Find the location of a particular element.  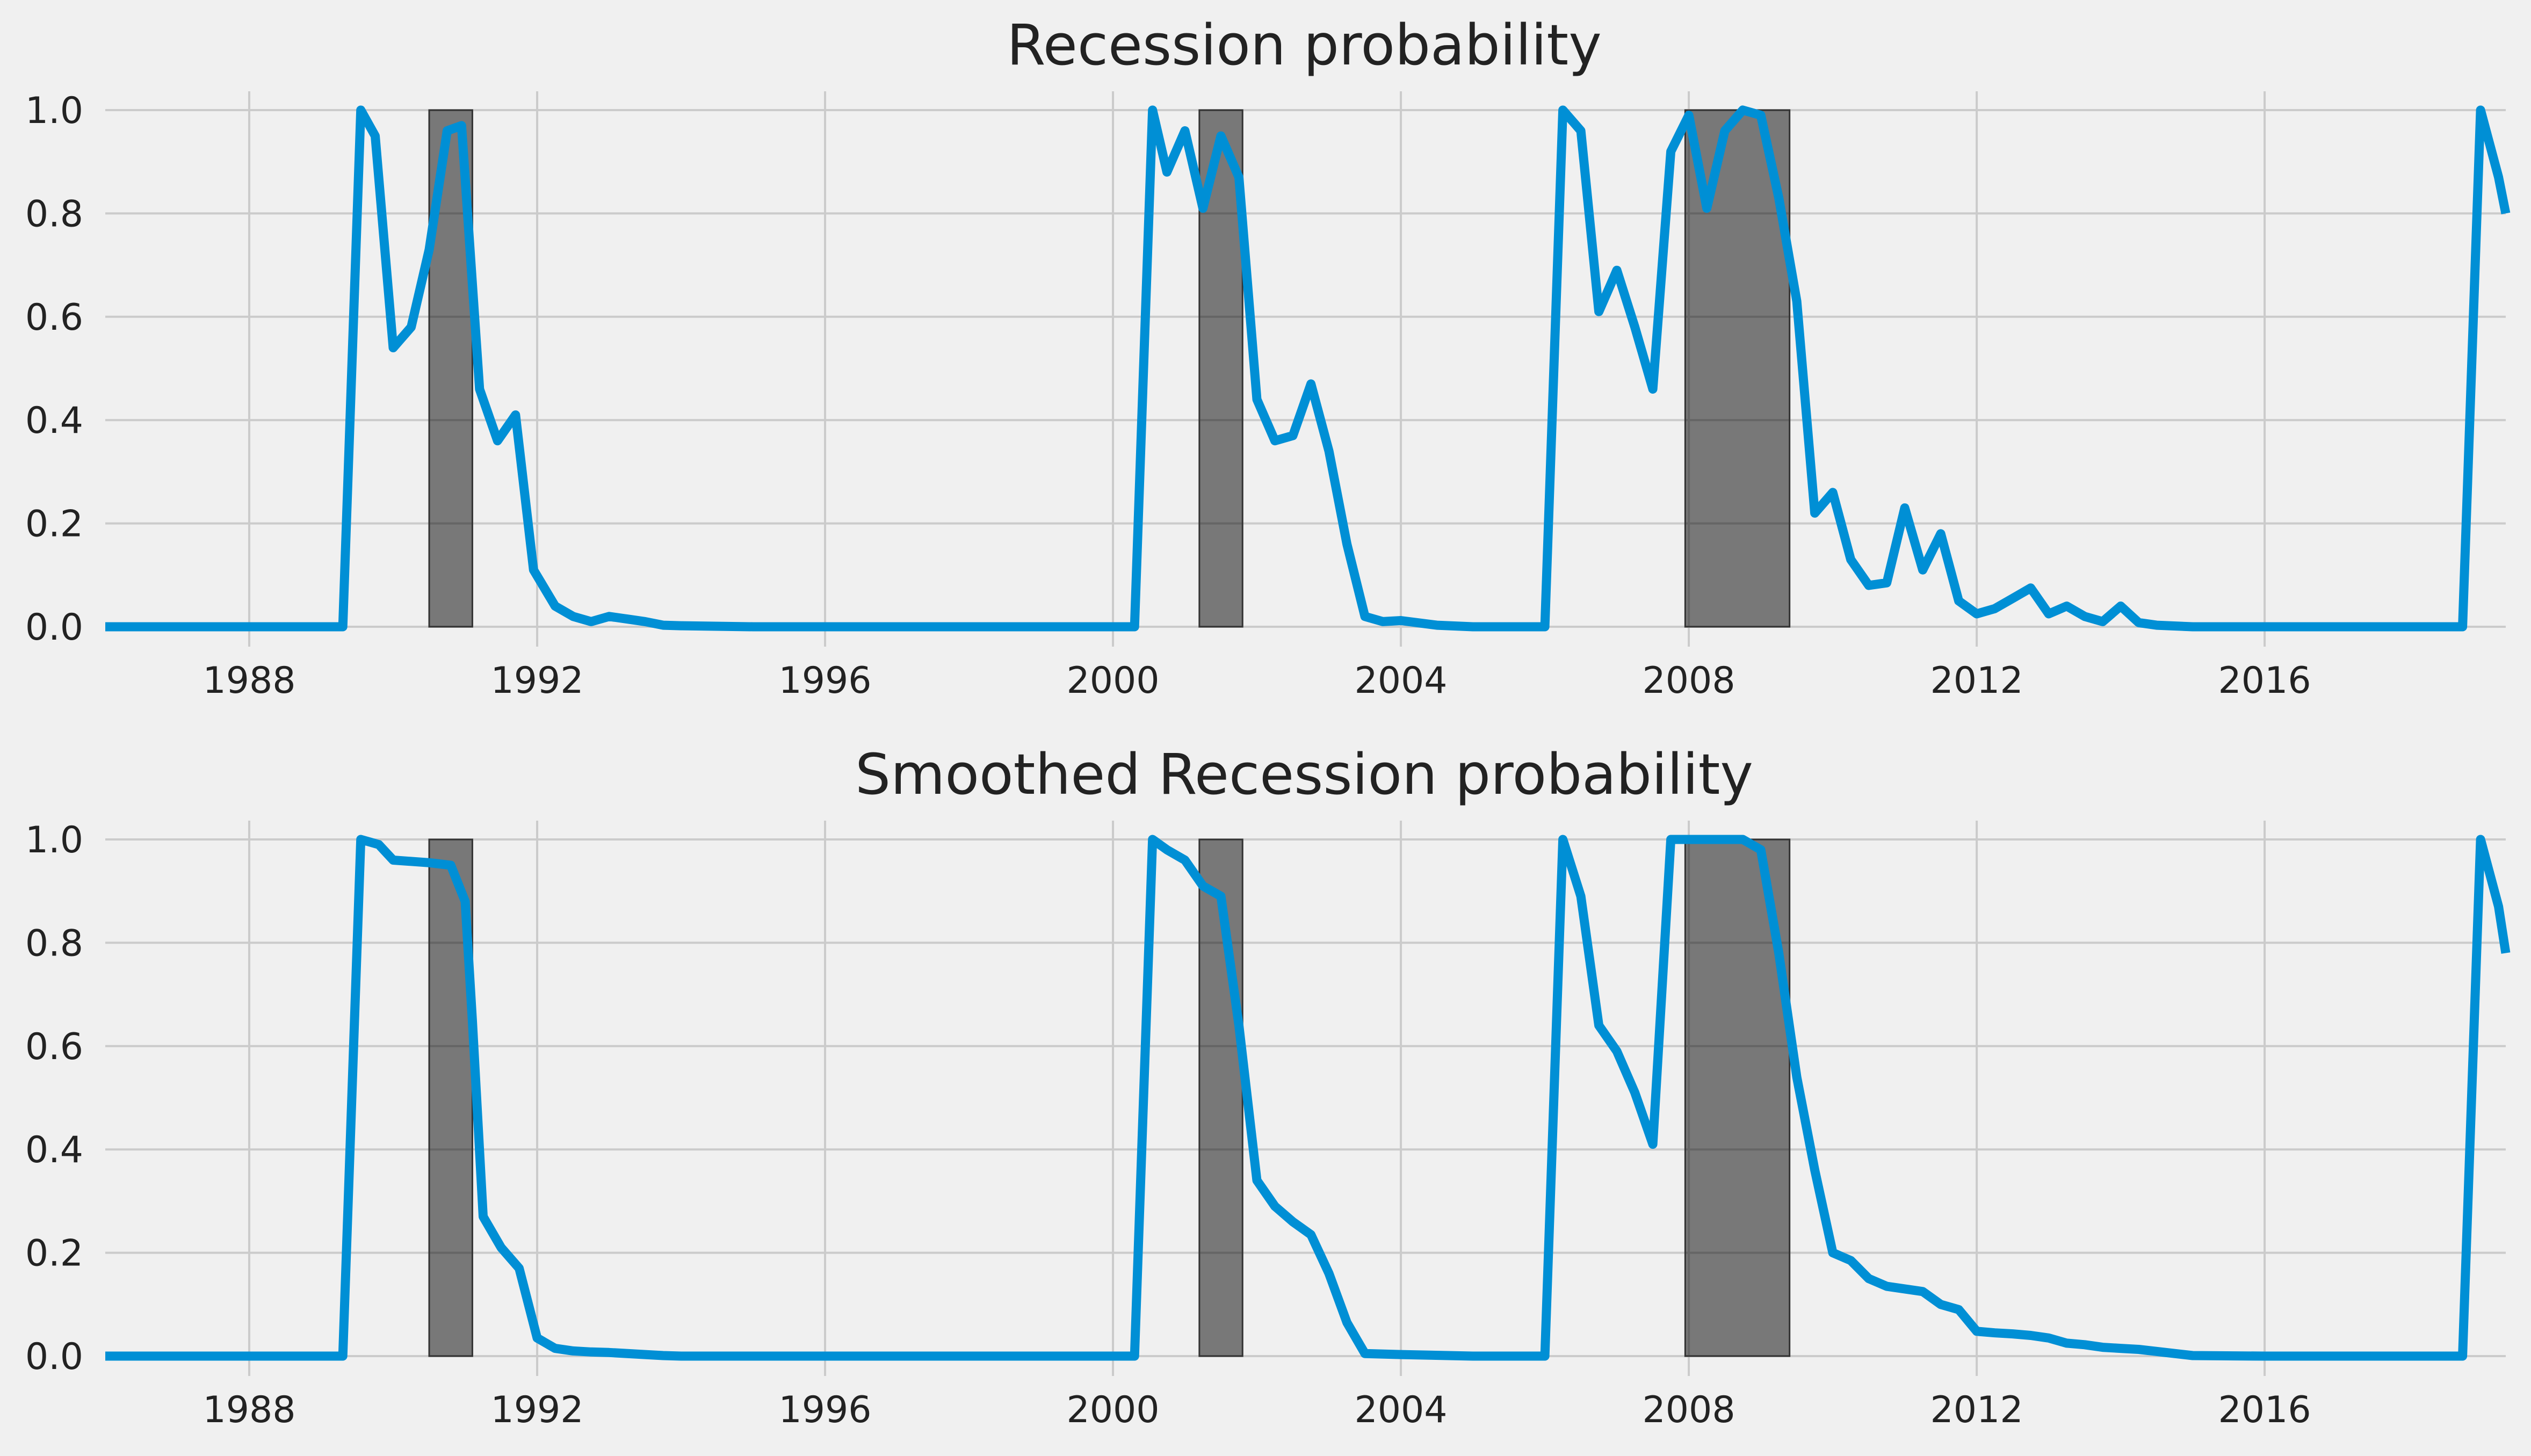

chart-title: Smoothed Recession probability is located at coordinates (1304, 774).